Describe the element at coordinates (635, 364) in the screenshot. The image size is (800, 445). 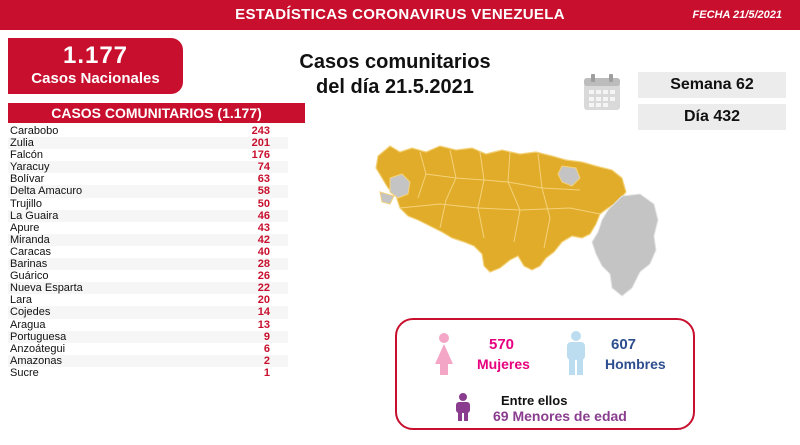
I see `male-label: Hombres` at that location.